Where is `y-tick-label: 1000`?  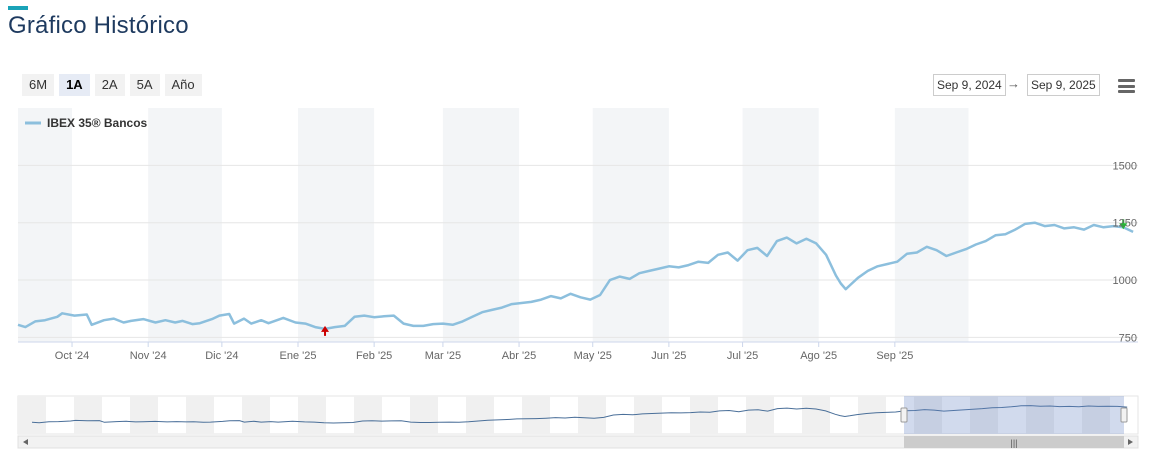
y-tick-label: 1000 is located at coordinates (1125, 281).